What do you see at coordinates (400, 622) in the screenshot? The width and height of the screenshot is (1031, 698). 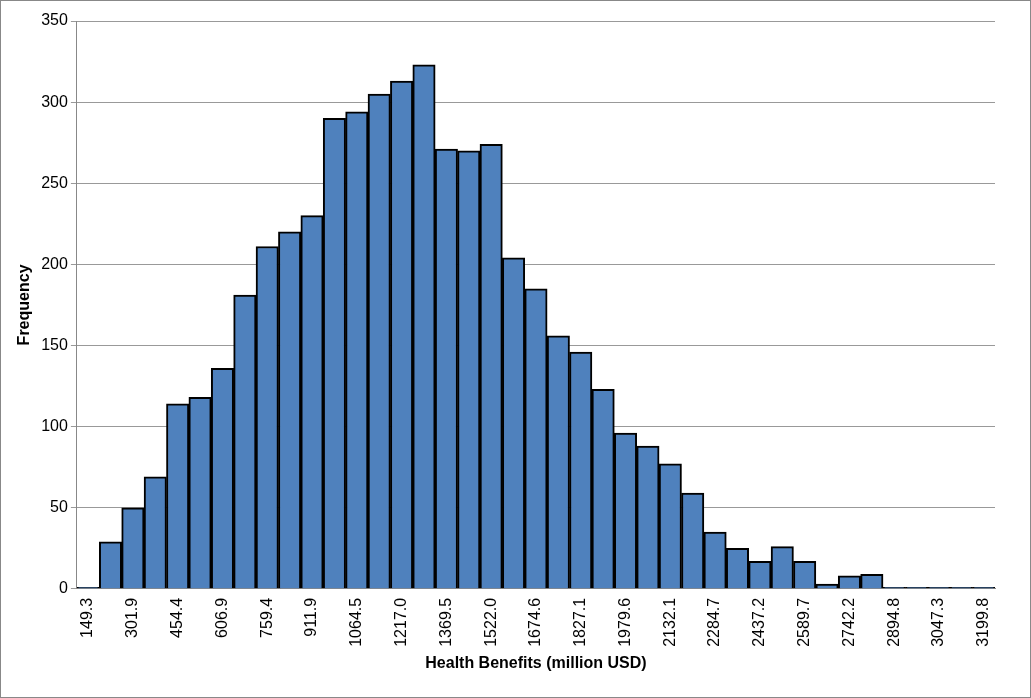 I see `x-tick-label: 1217.0` at bounding box center [400, 622].